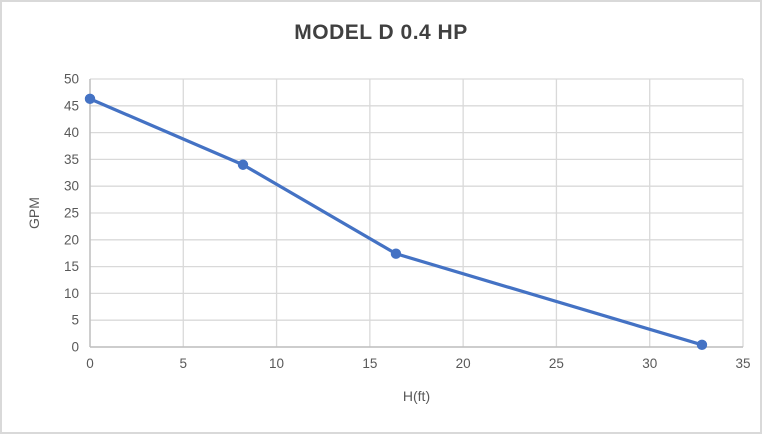  I want to click on y-axis-title: GPM, so click(34, 213).